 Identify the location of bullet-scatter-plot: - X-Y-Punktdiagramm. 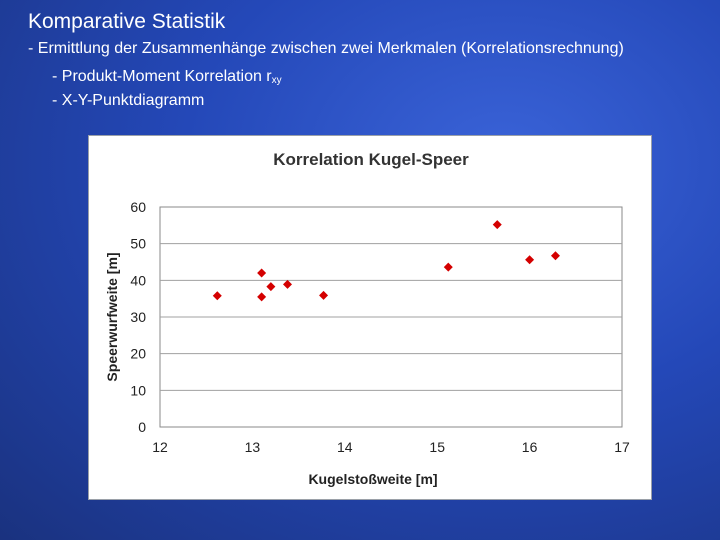
(128, 100).